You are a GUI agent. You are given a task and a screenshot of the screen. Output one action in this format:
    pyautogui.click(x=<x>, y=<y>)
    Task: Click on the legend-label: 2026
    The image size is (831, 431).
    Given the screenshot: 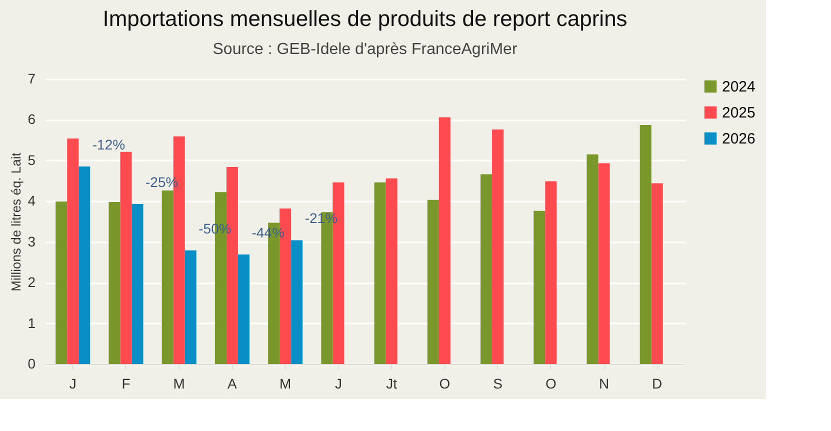 What is the action you would take?
    pyautogui.click(x=739, y=139)
    